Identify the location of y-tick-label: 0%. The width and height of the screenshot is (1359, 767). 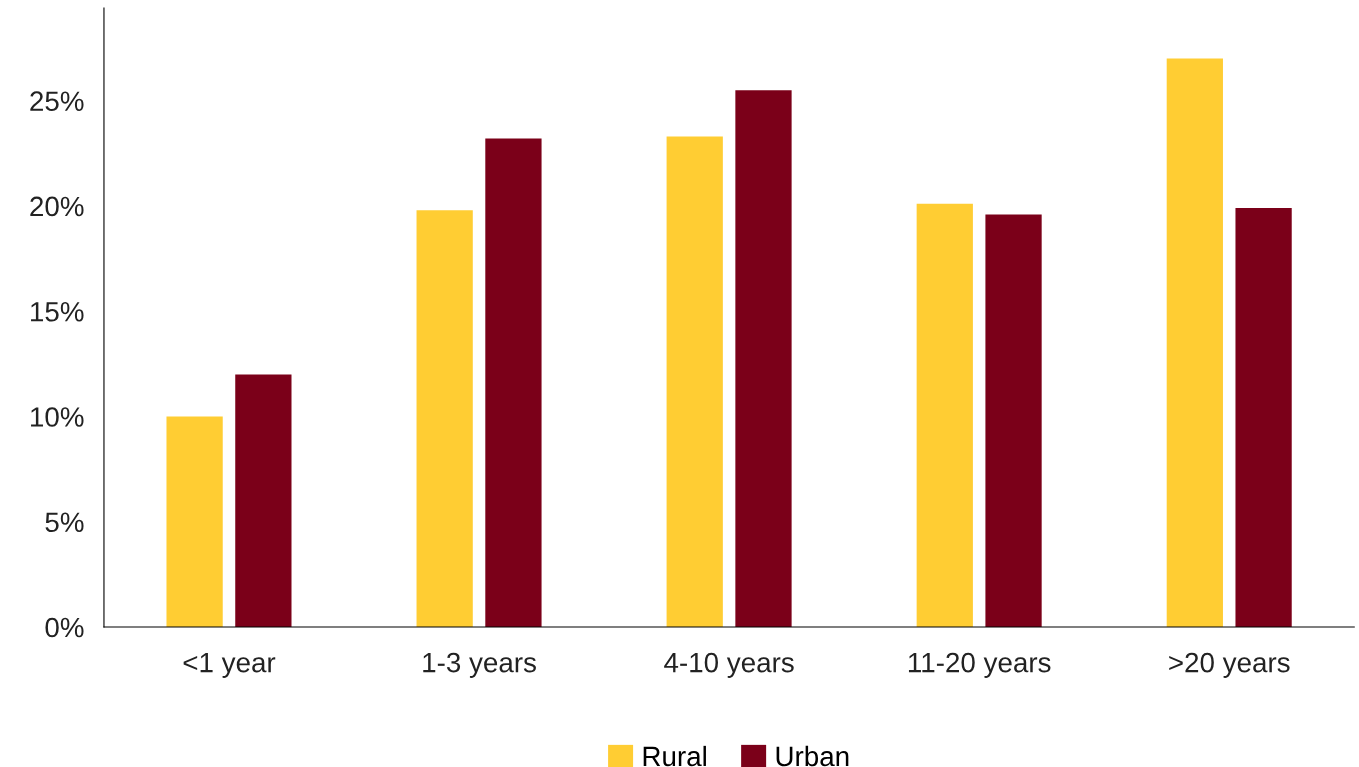
(64, 627).